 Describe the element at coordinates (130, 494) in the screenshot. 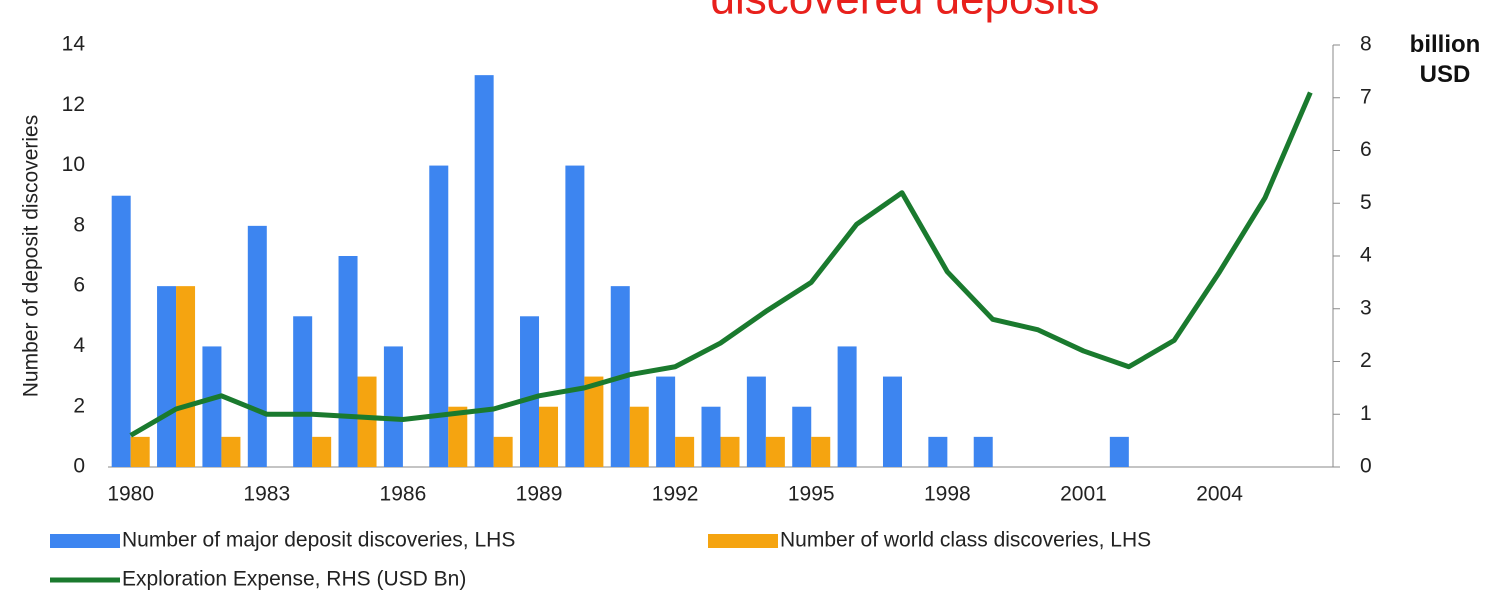

I see `x-tick-label: 1980` at that location.